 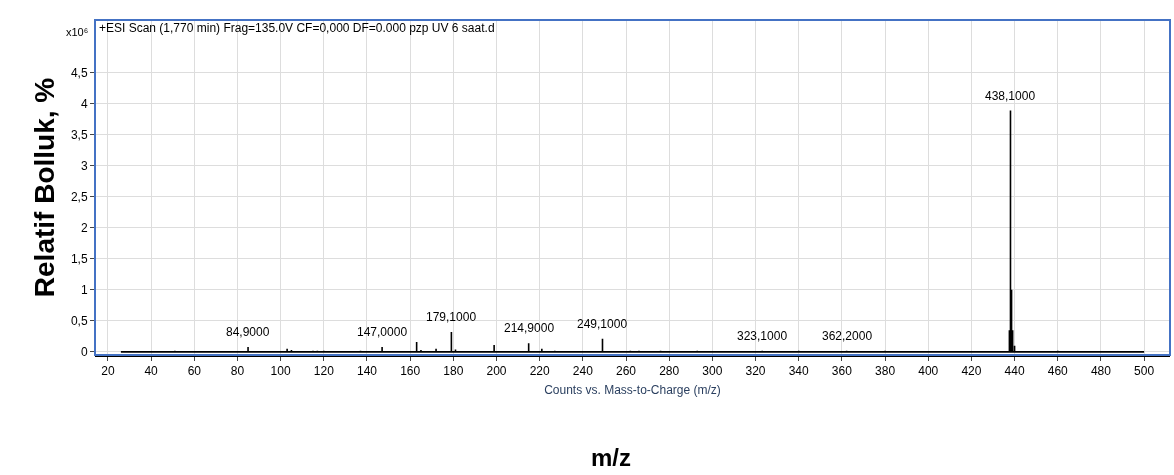 I want to click on x-tick-label: 20, so click(x=108, y=371).